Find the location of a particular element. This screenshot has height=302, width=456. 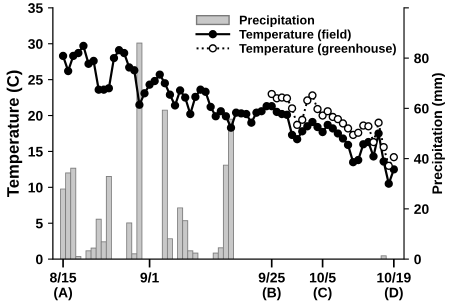

legend-label: Temperature (field) is located at coordinates (295, 36).